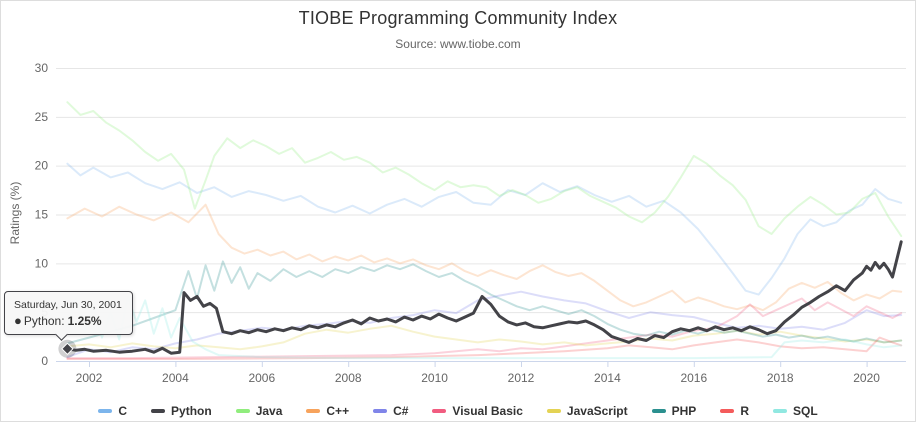 The image size is (916, 422). Describe the element at coordinates (68, 305) in the screenshot. I see `tooltip-date: Saturday, Jun 30, 2001` at that location.